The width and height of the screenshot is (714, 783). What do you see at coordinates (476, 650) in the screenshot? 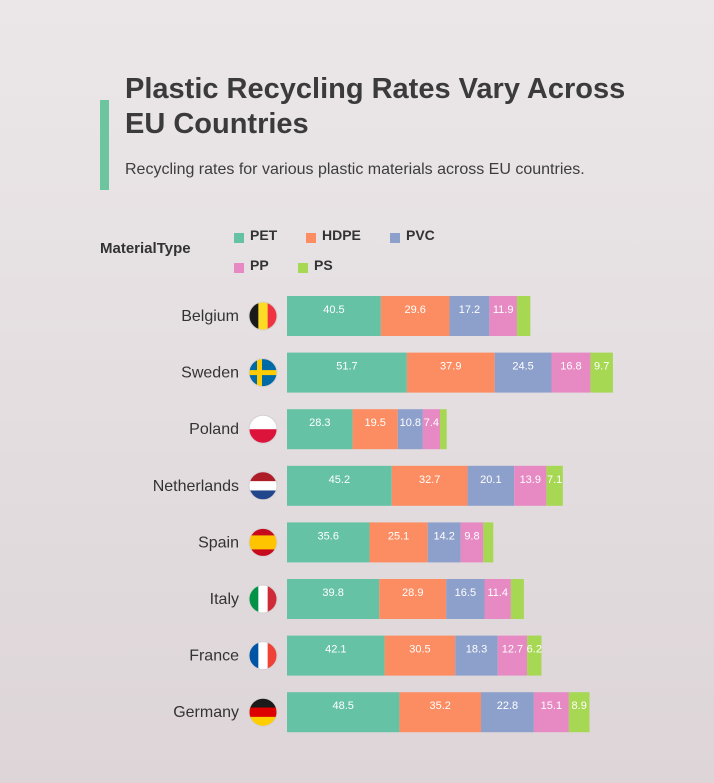
I see `data-label: 18.3` at bounding box center [476, 650].